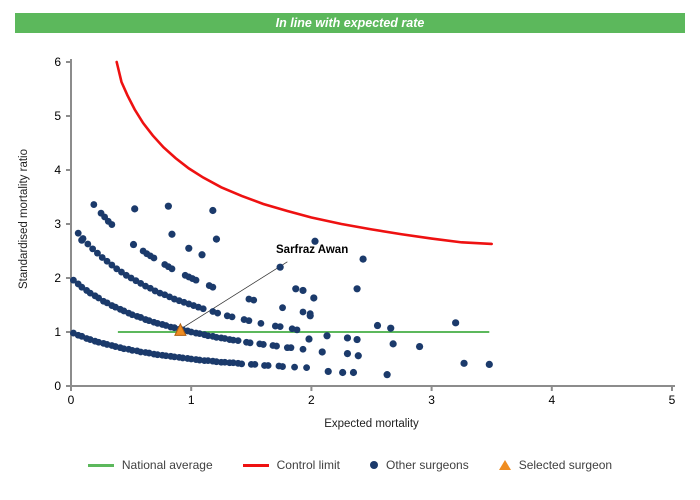 The height and width of the screenshot is (500, 700). What do you see at coordinates (504, 465) in the screenshot?
I see `triangle-icon` at bounding box center [504, 465].